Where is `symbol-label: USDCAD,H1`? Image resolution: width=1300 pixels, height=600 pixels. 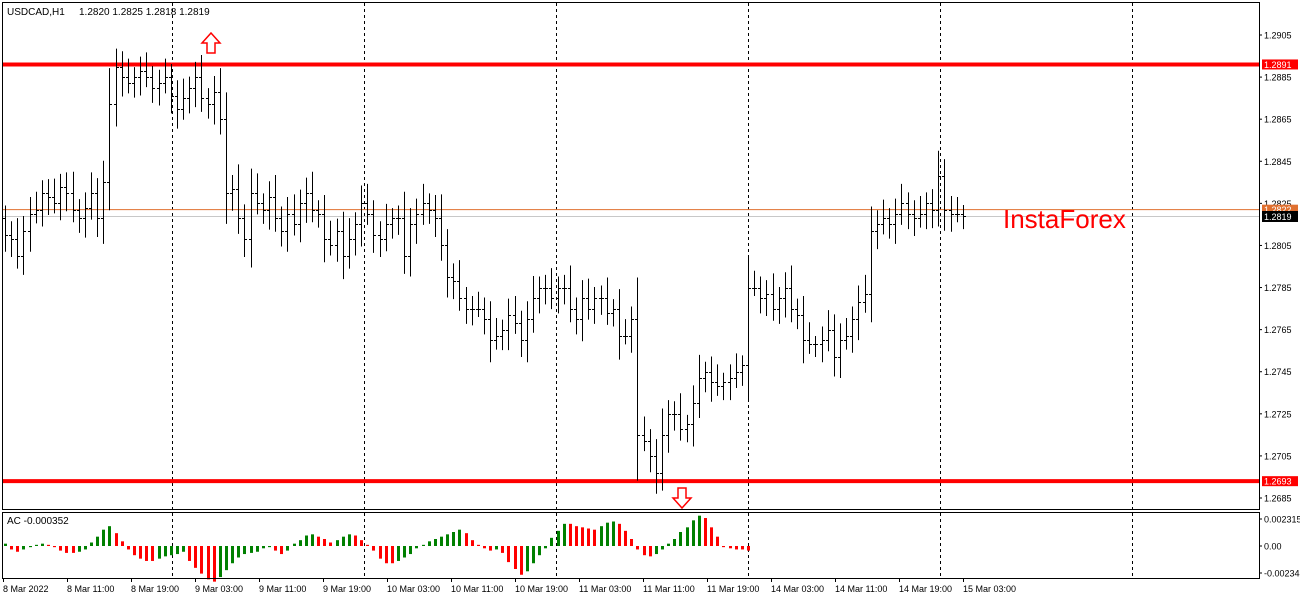 symbol-label: USDCAD,H1 is located at coordinates (36, 12).